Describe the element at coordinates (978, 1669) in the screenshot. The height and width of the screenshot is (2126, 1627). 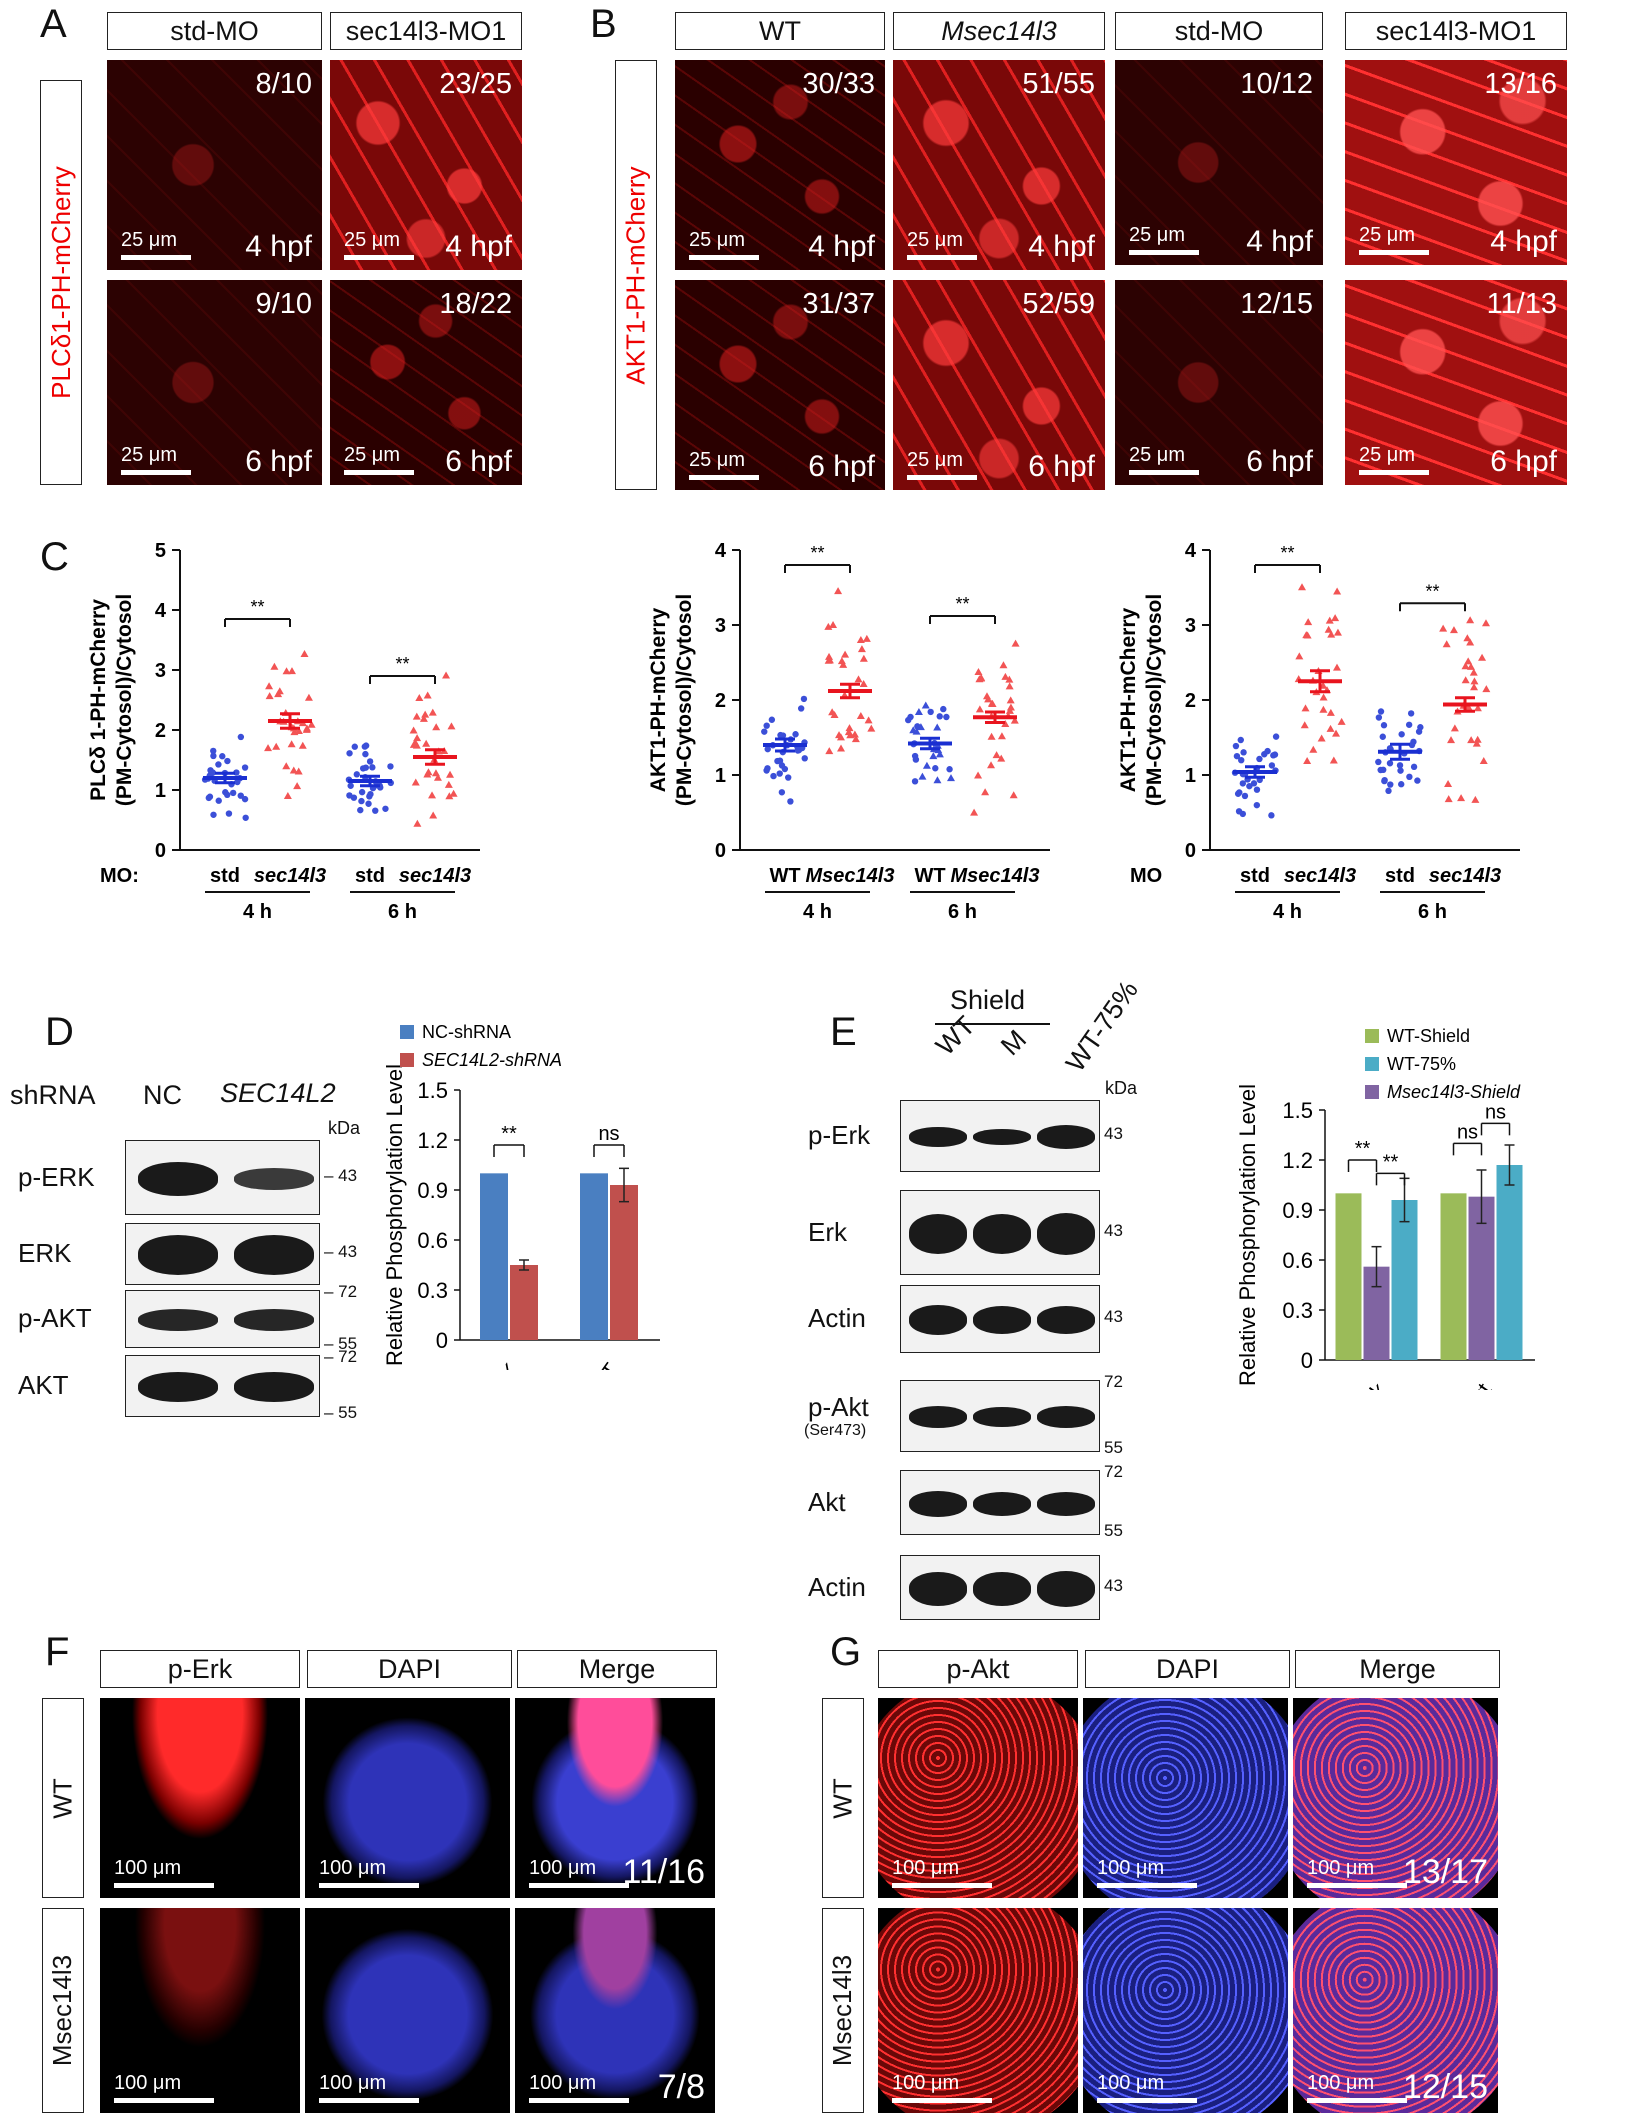
I see `panel-g-col-pakt: p-Akt` at that location.